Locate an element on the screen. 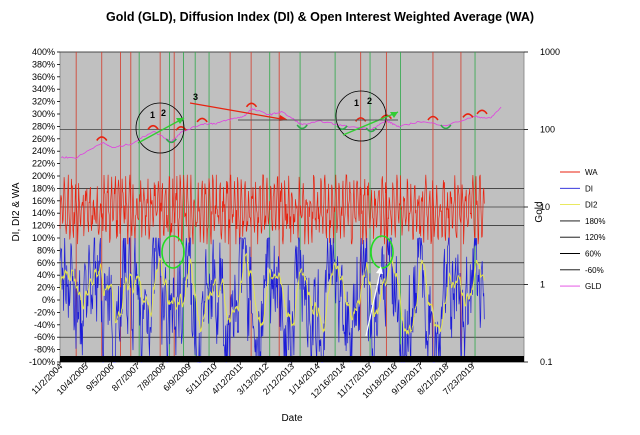 The image size is (640, 435). y-left-tick-label: 360% is located at coordinates (43, 77).